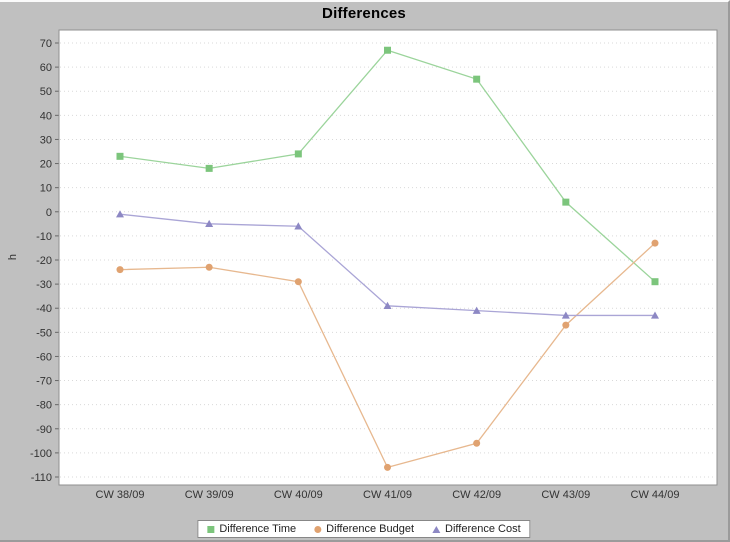  Describe the element at coordinates (44, 285) in the screenshot. I see `y-tick-label: -30` at that location.